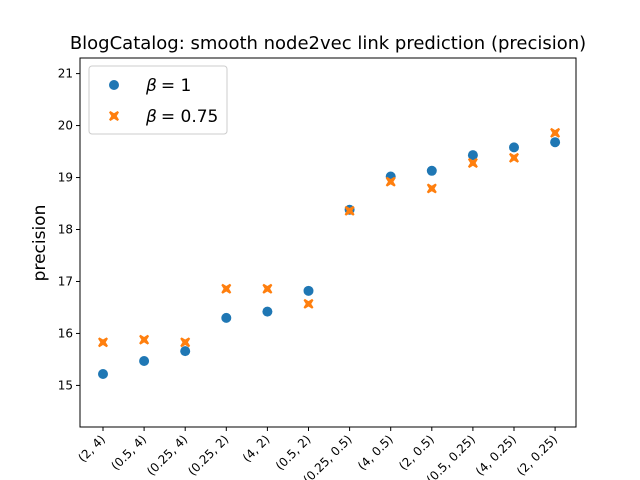 The image size is (640, 480). Describe the element at coordinates (65, 178) in the screenshot. I see `y-tick-label: 19` at that location.